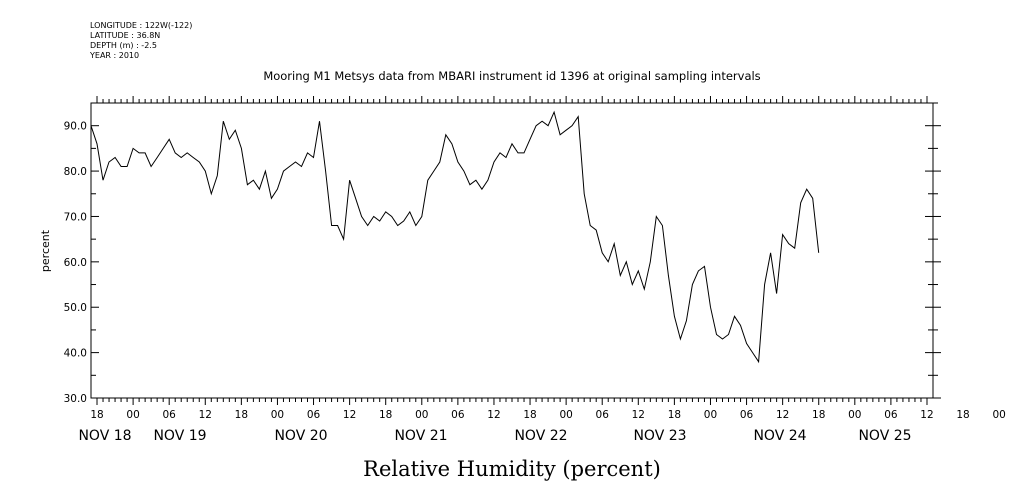  I want to click on y-tick-label: 90.0, so click(75, 127).